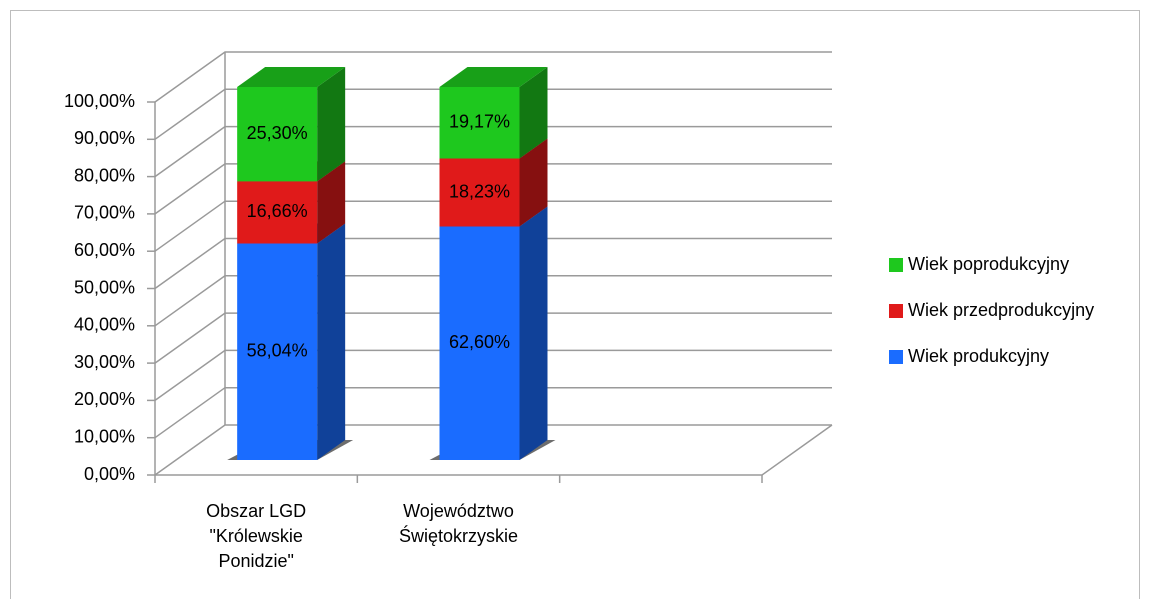  Describe the element at coordinates (104, 213) in the screenshot. I see `y-tick-label: 70,00%` at that location.